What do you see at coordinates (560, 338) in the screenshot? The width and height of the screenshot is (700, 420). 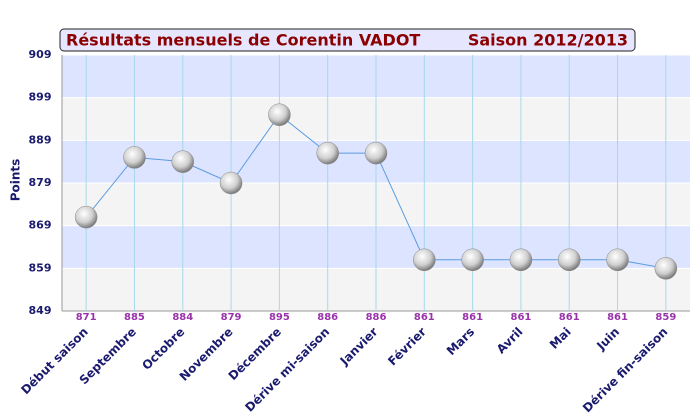 I see `x-tick-label: Mai` at bounding box center [560, 338].